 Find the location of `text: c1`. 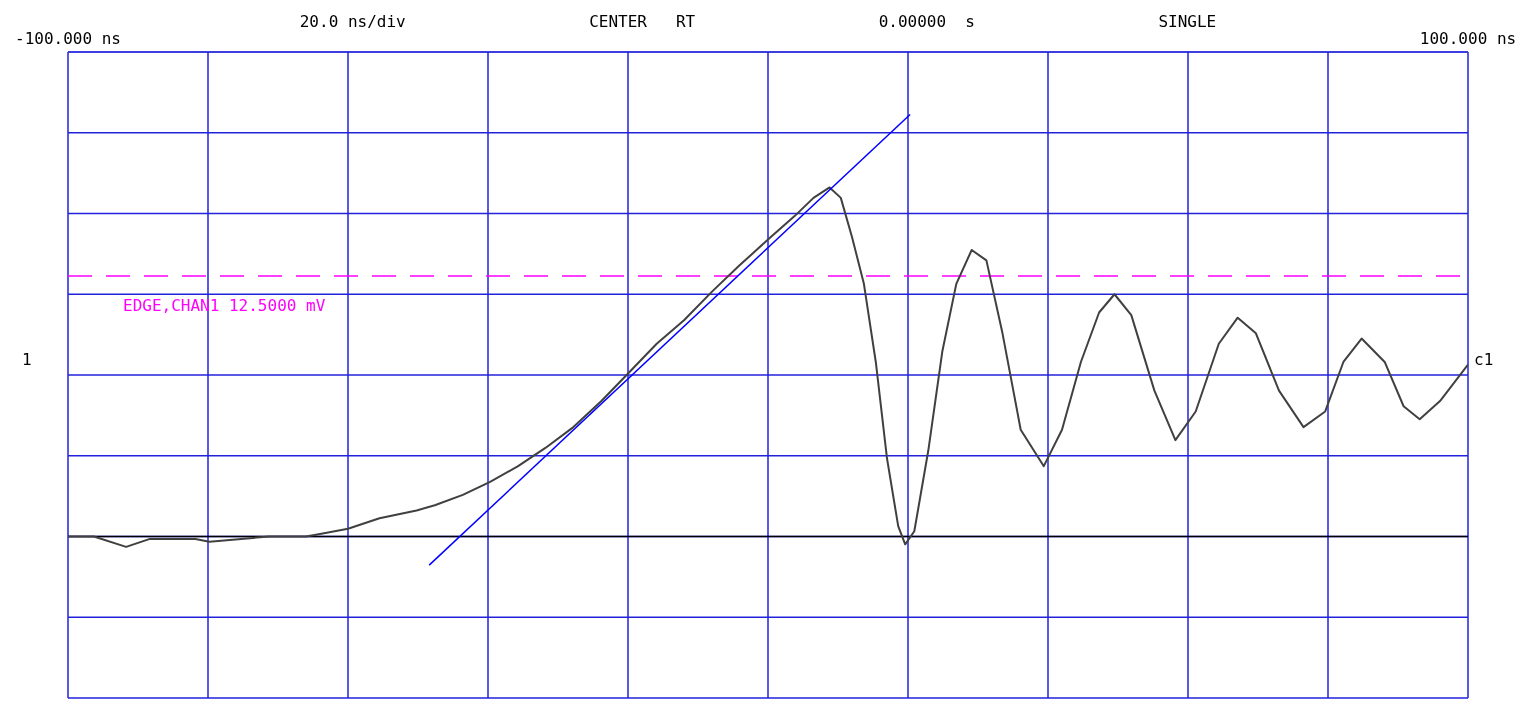

text: c1 is located at coordinates (1484, 359).